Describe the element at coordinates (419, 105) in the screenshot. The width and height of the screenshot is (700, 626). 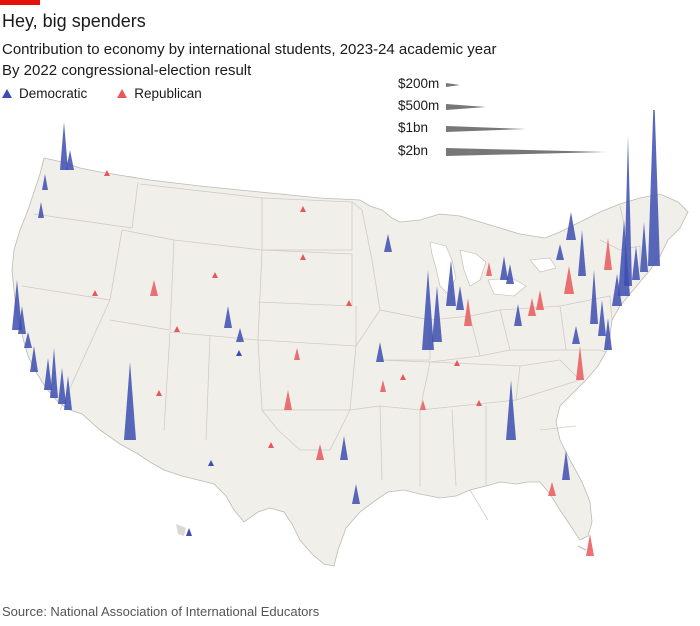
I see `scale-label: $500m` at that location.